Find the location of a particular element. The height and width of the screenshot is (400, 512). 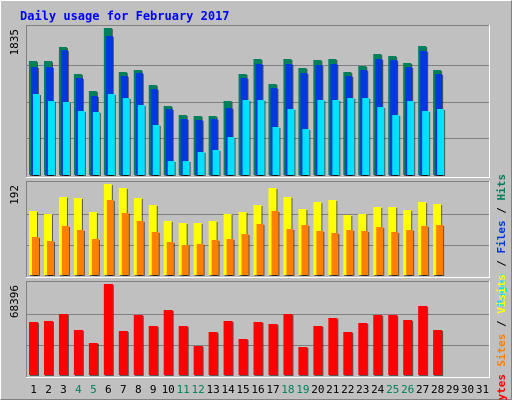

x-tick-label-day-7: 7 is located at coordinates (123, 389).